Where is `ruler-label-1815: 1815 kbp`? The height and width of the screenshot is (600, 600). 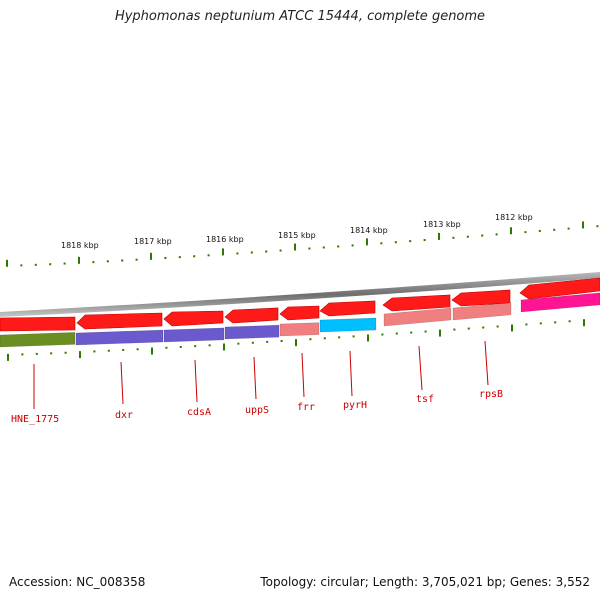 ruler-label-1815: 1815 kbp is located at coordinates (297, 235).